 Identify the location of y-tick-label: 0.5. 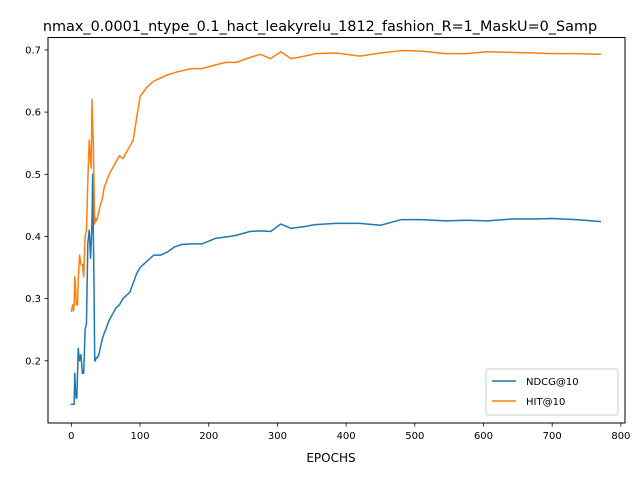
(33, 175).